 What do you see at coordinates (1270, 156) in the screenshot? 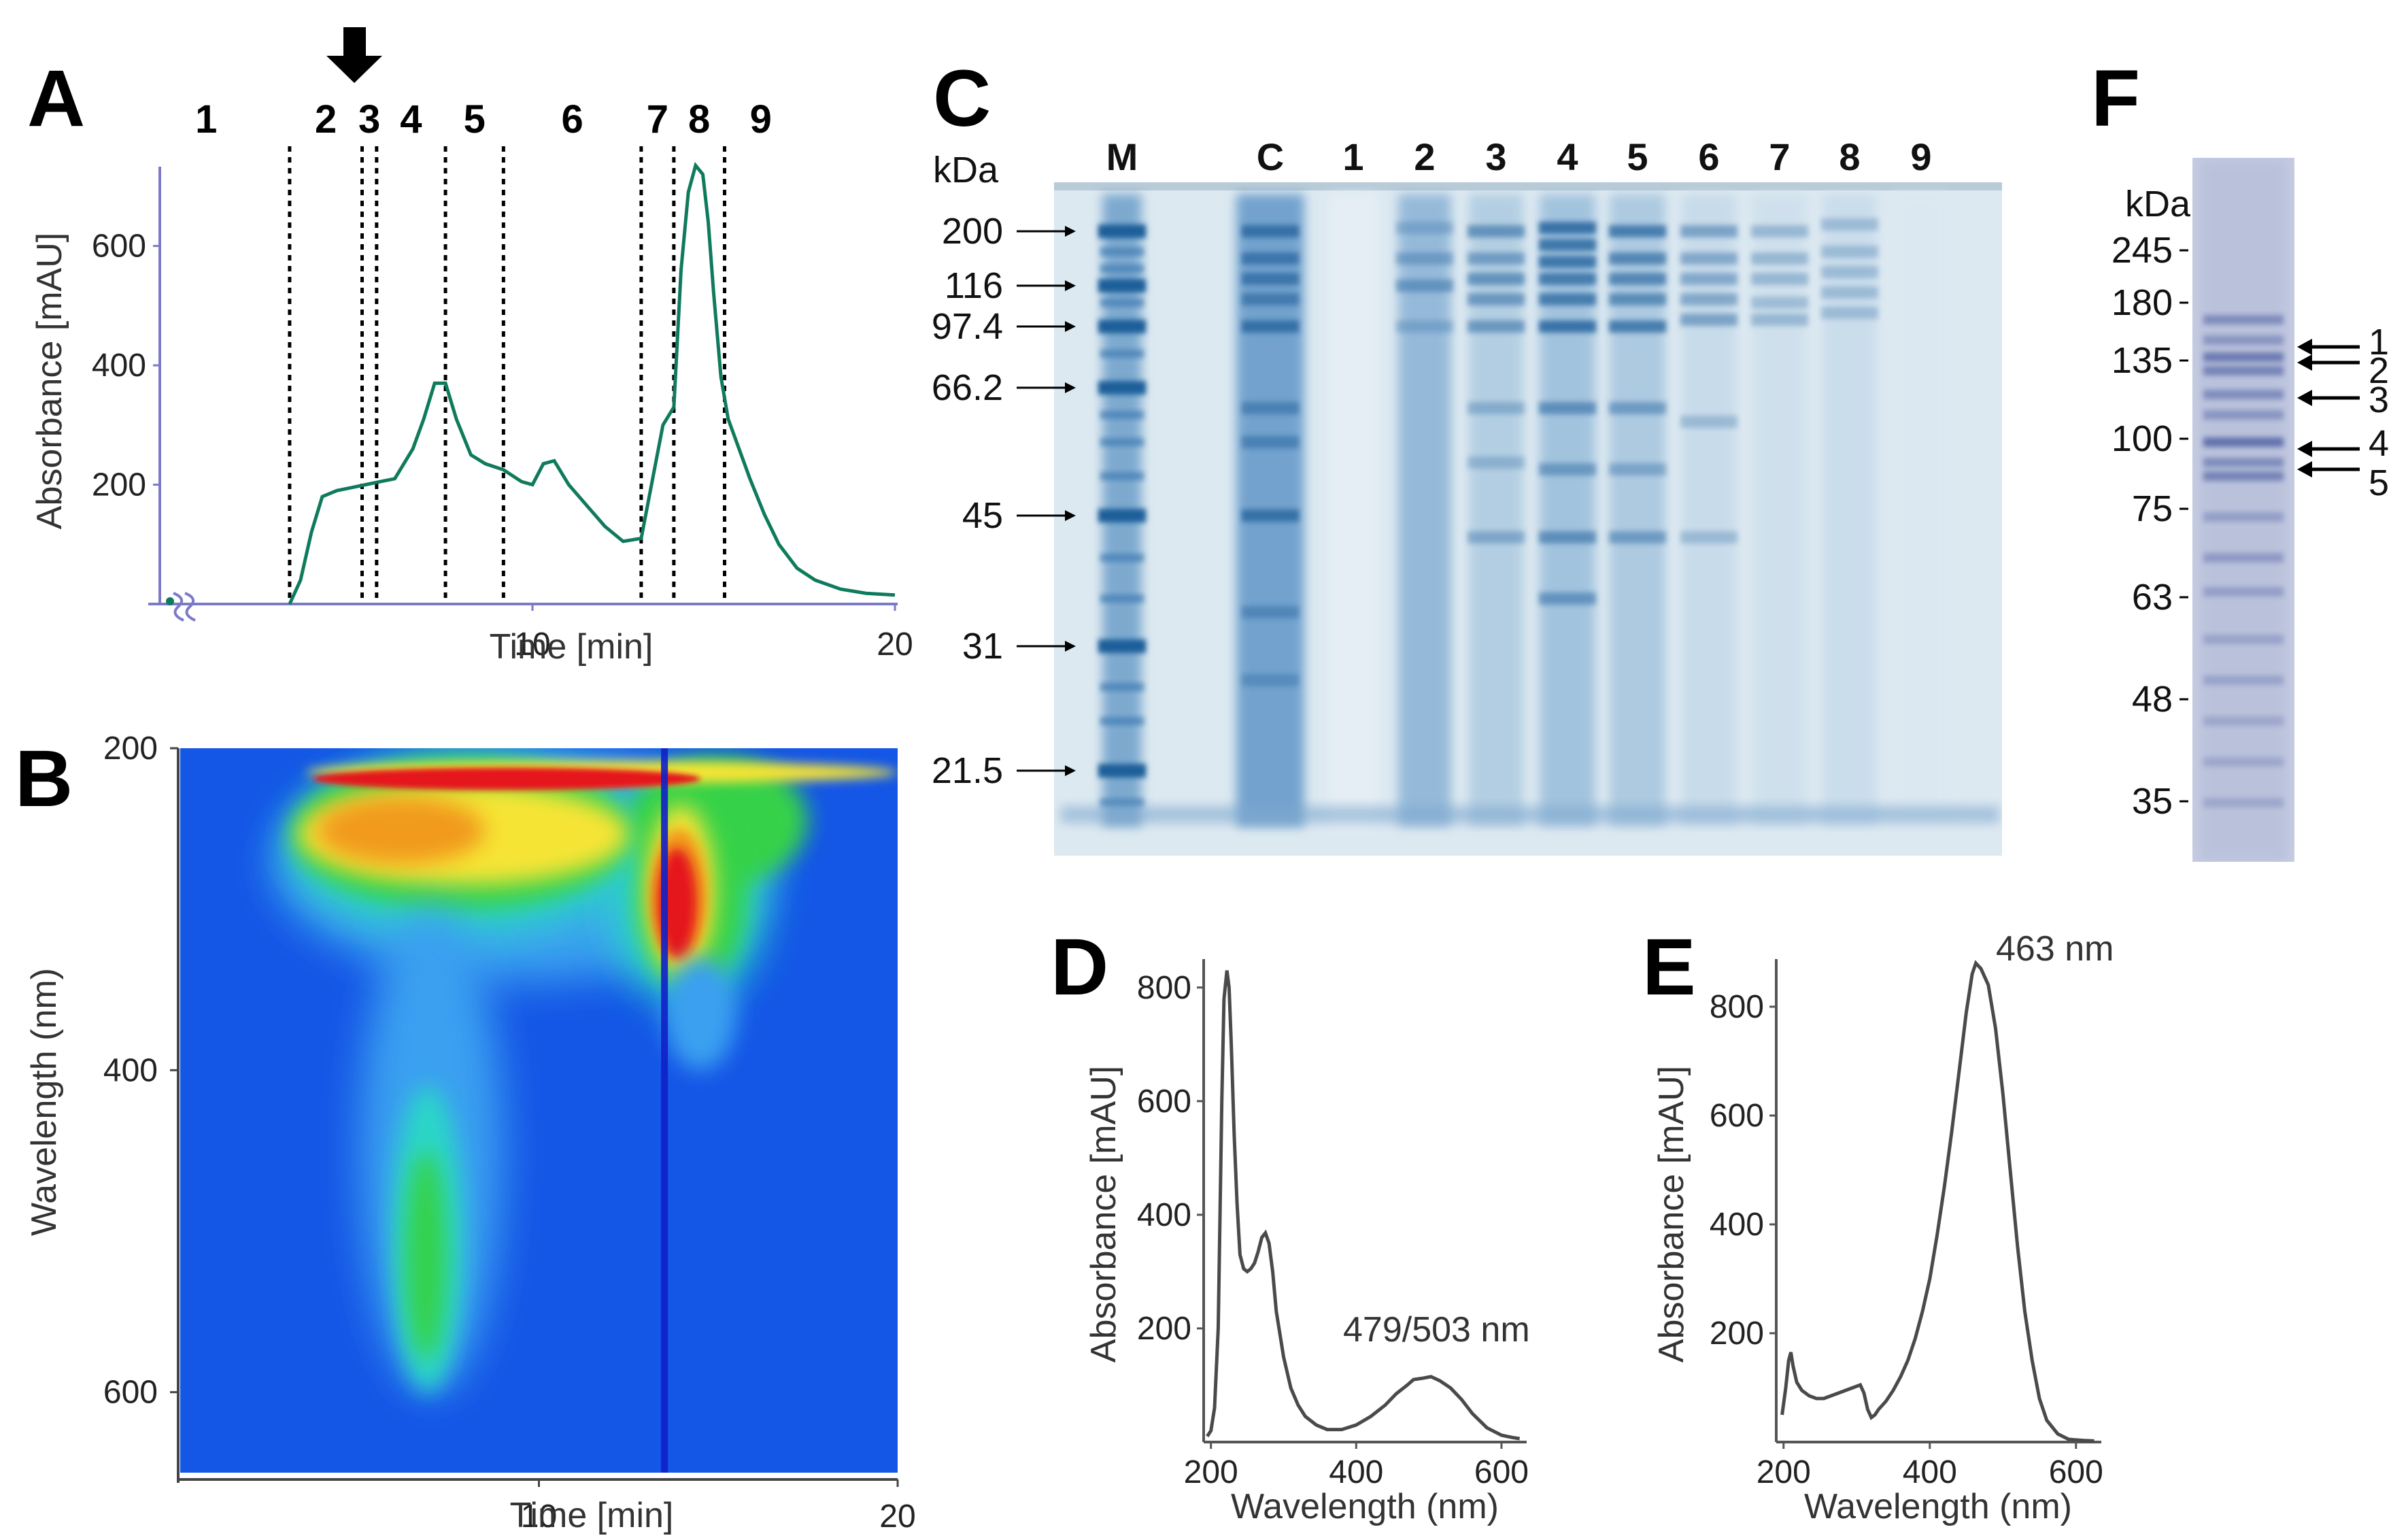
I see `c-lane-label: C` at bounding box center [1270, 156].